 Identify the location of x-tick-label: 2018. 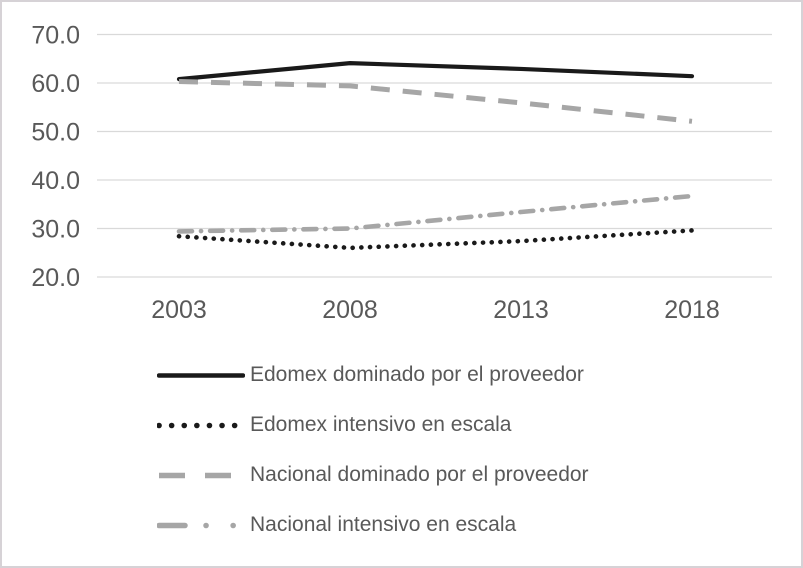
(692, 310).